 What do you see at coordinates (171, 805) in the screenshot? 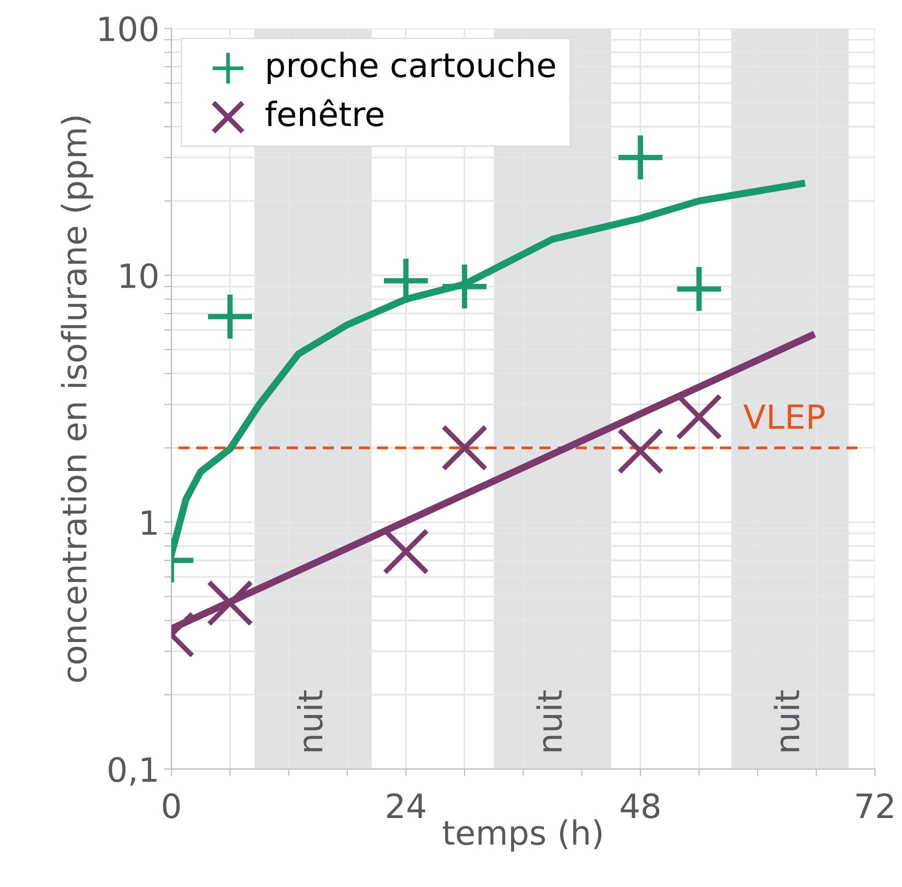
I see `x-tick-label: 0` at bounding box center [171, 805].